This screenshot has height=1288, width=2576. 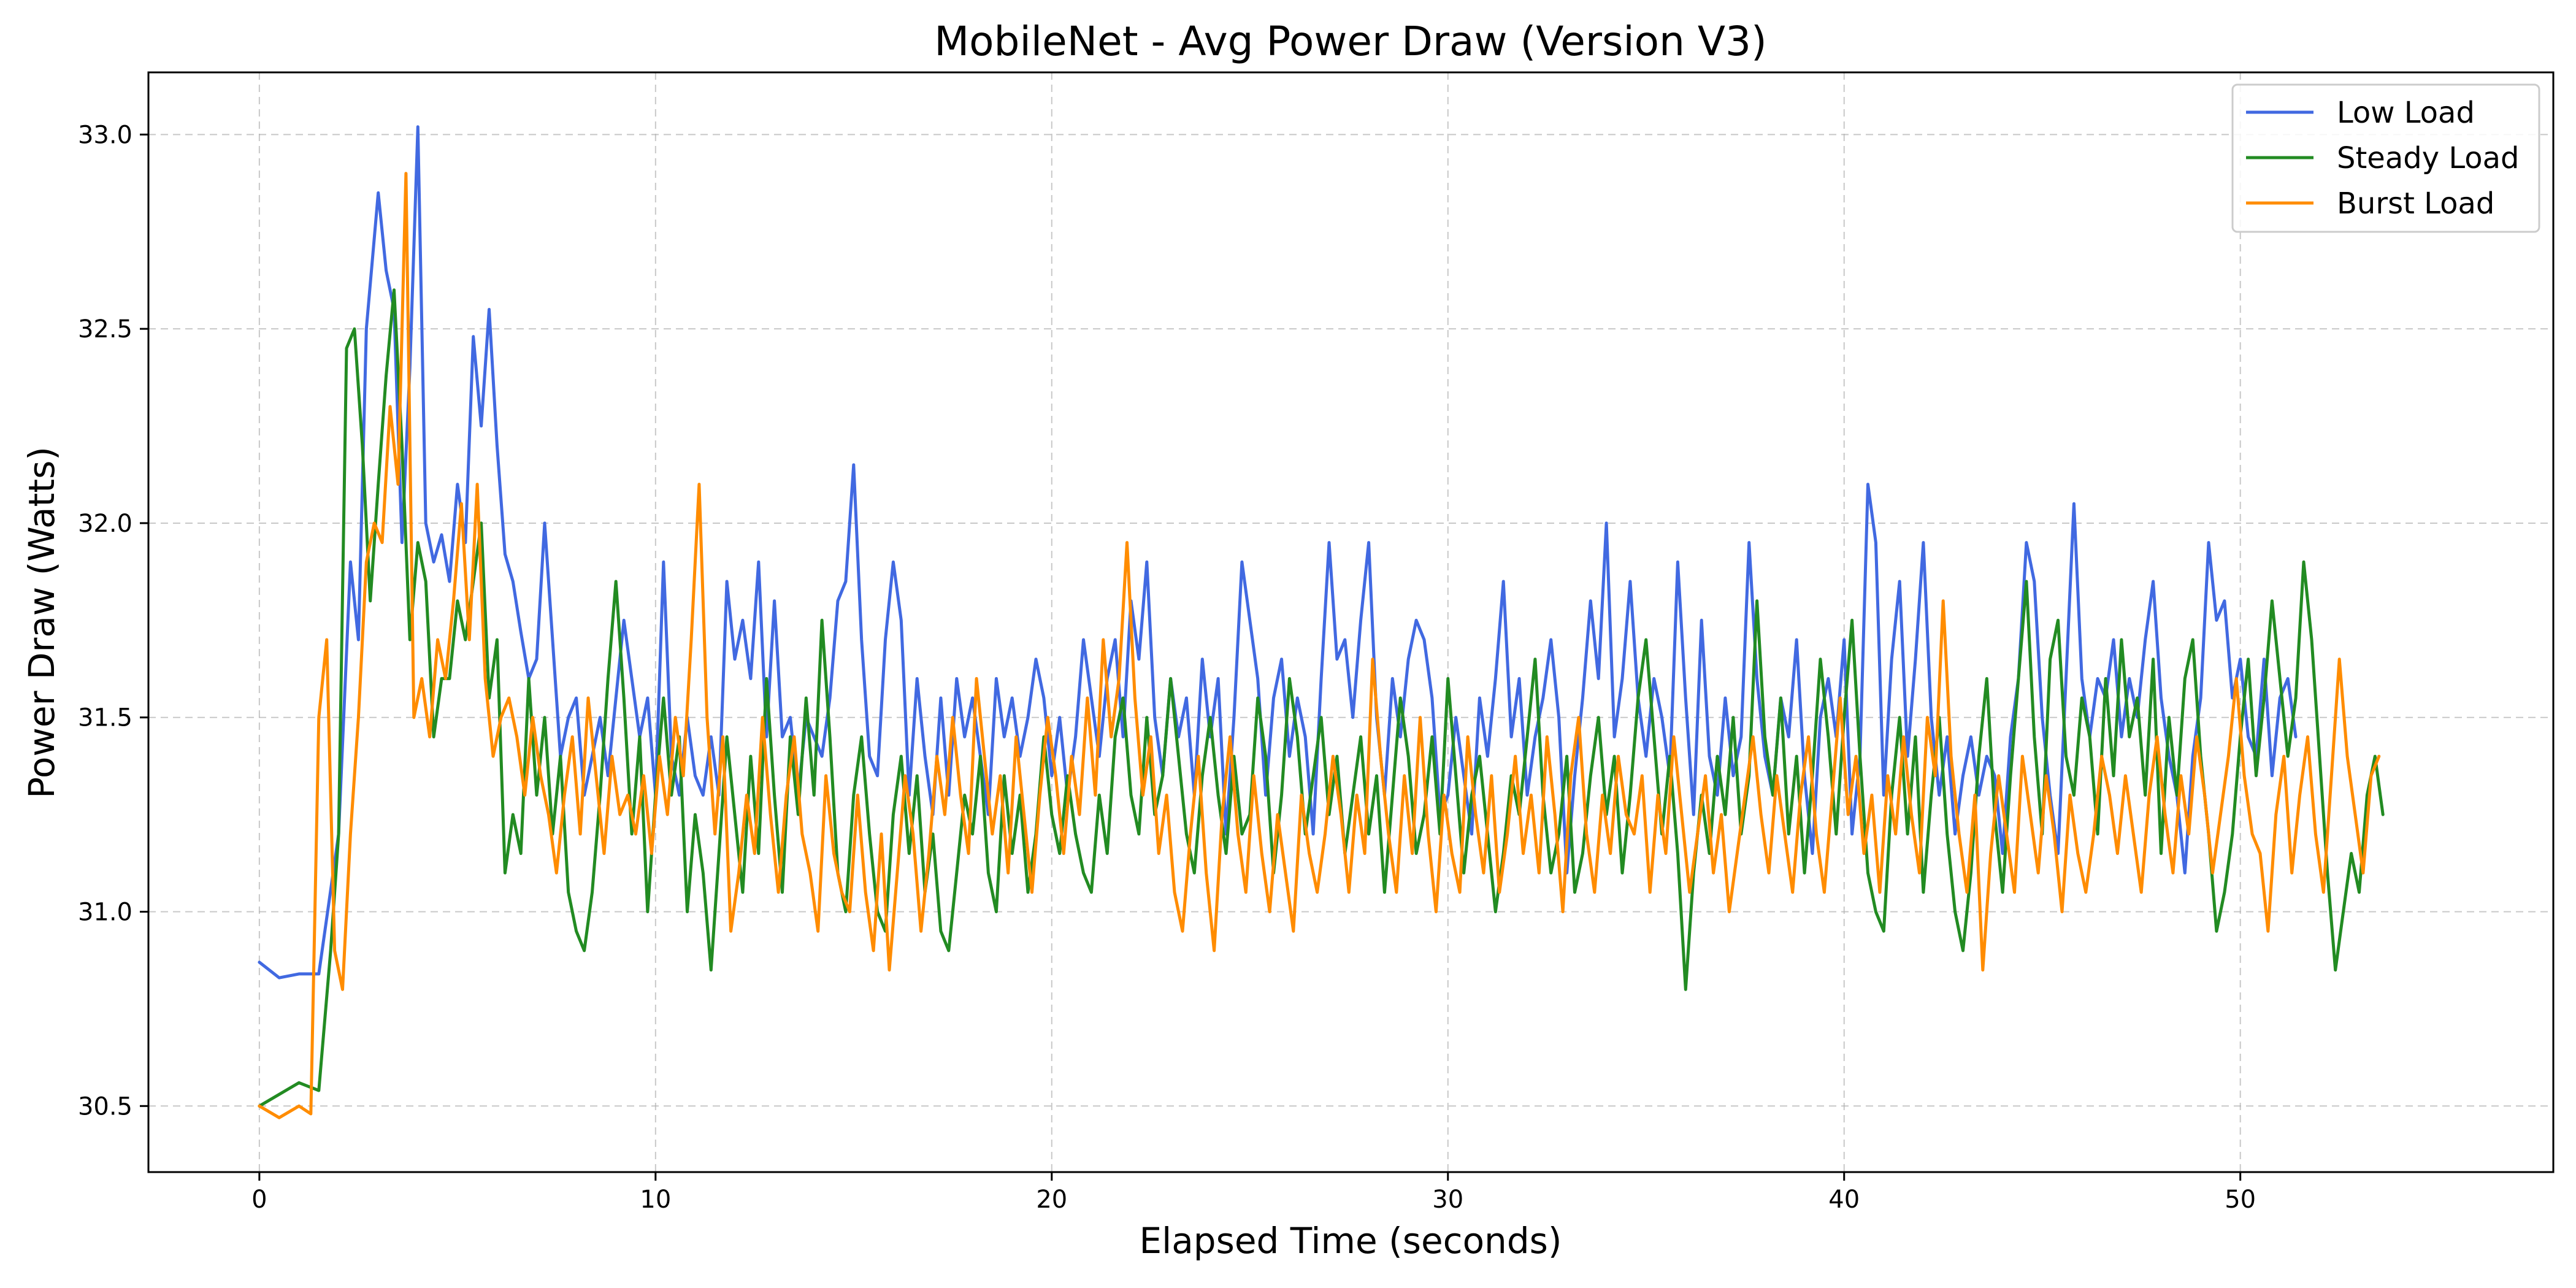 What do you see at coordinates (2240, 1200) in the screenshot?
I see `x-tick-label: 50` at bounding box center [2240, 1200].